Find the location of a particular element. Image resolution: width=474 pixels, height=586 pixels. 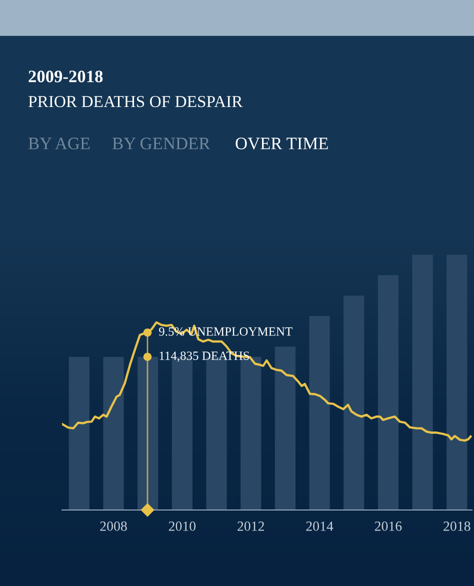

chart-title: 2009-2018 is located at coordinates (65, 76).